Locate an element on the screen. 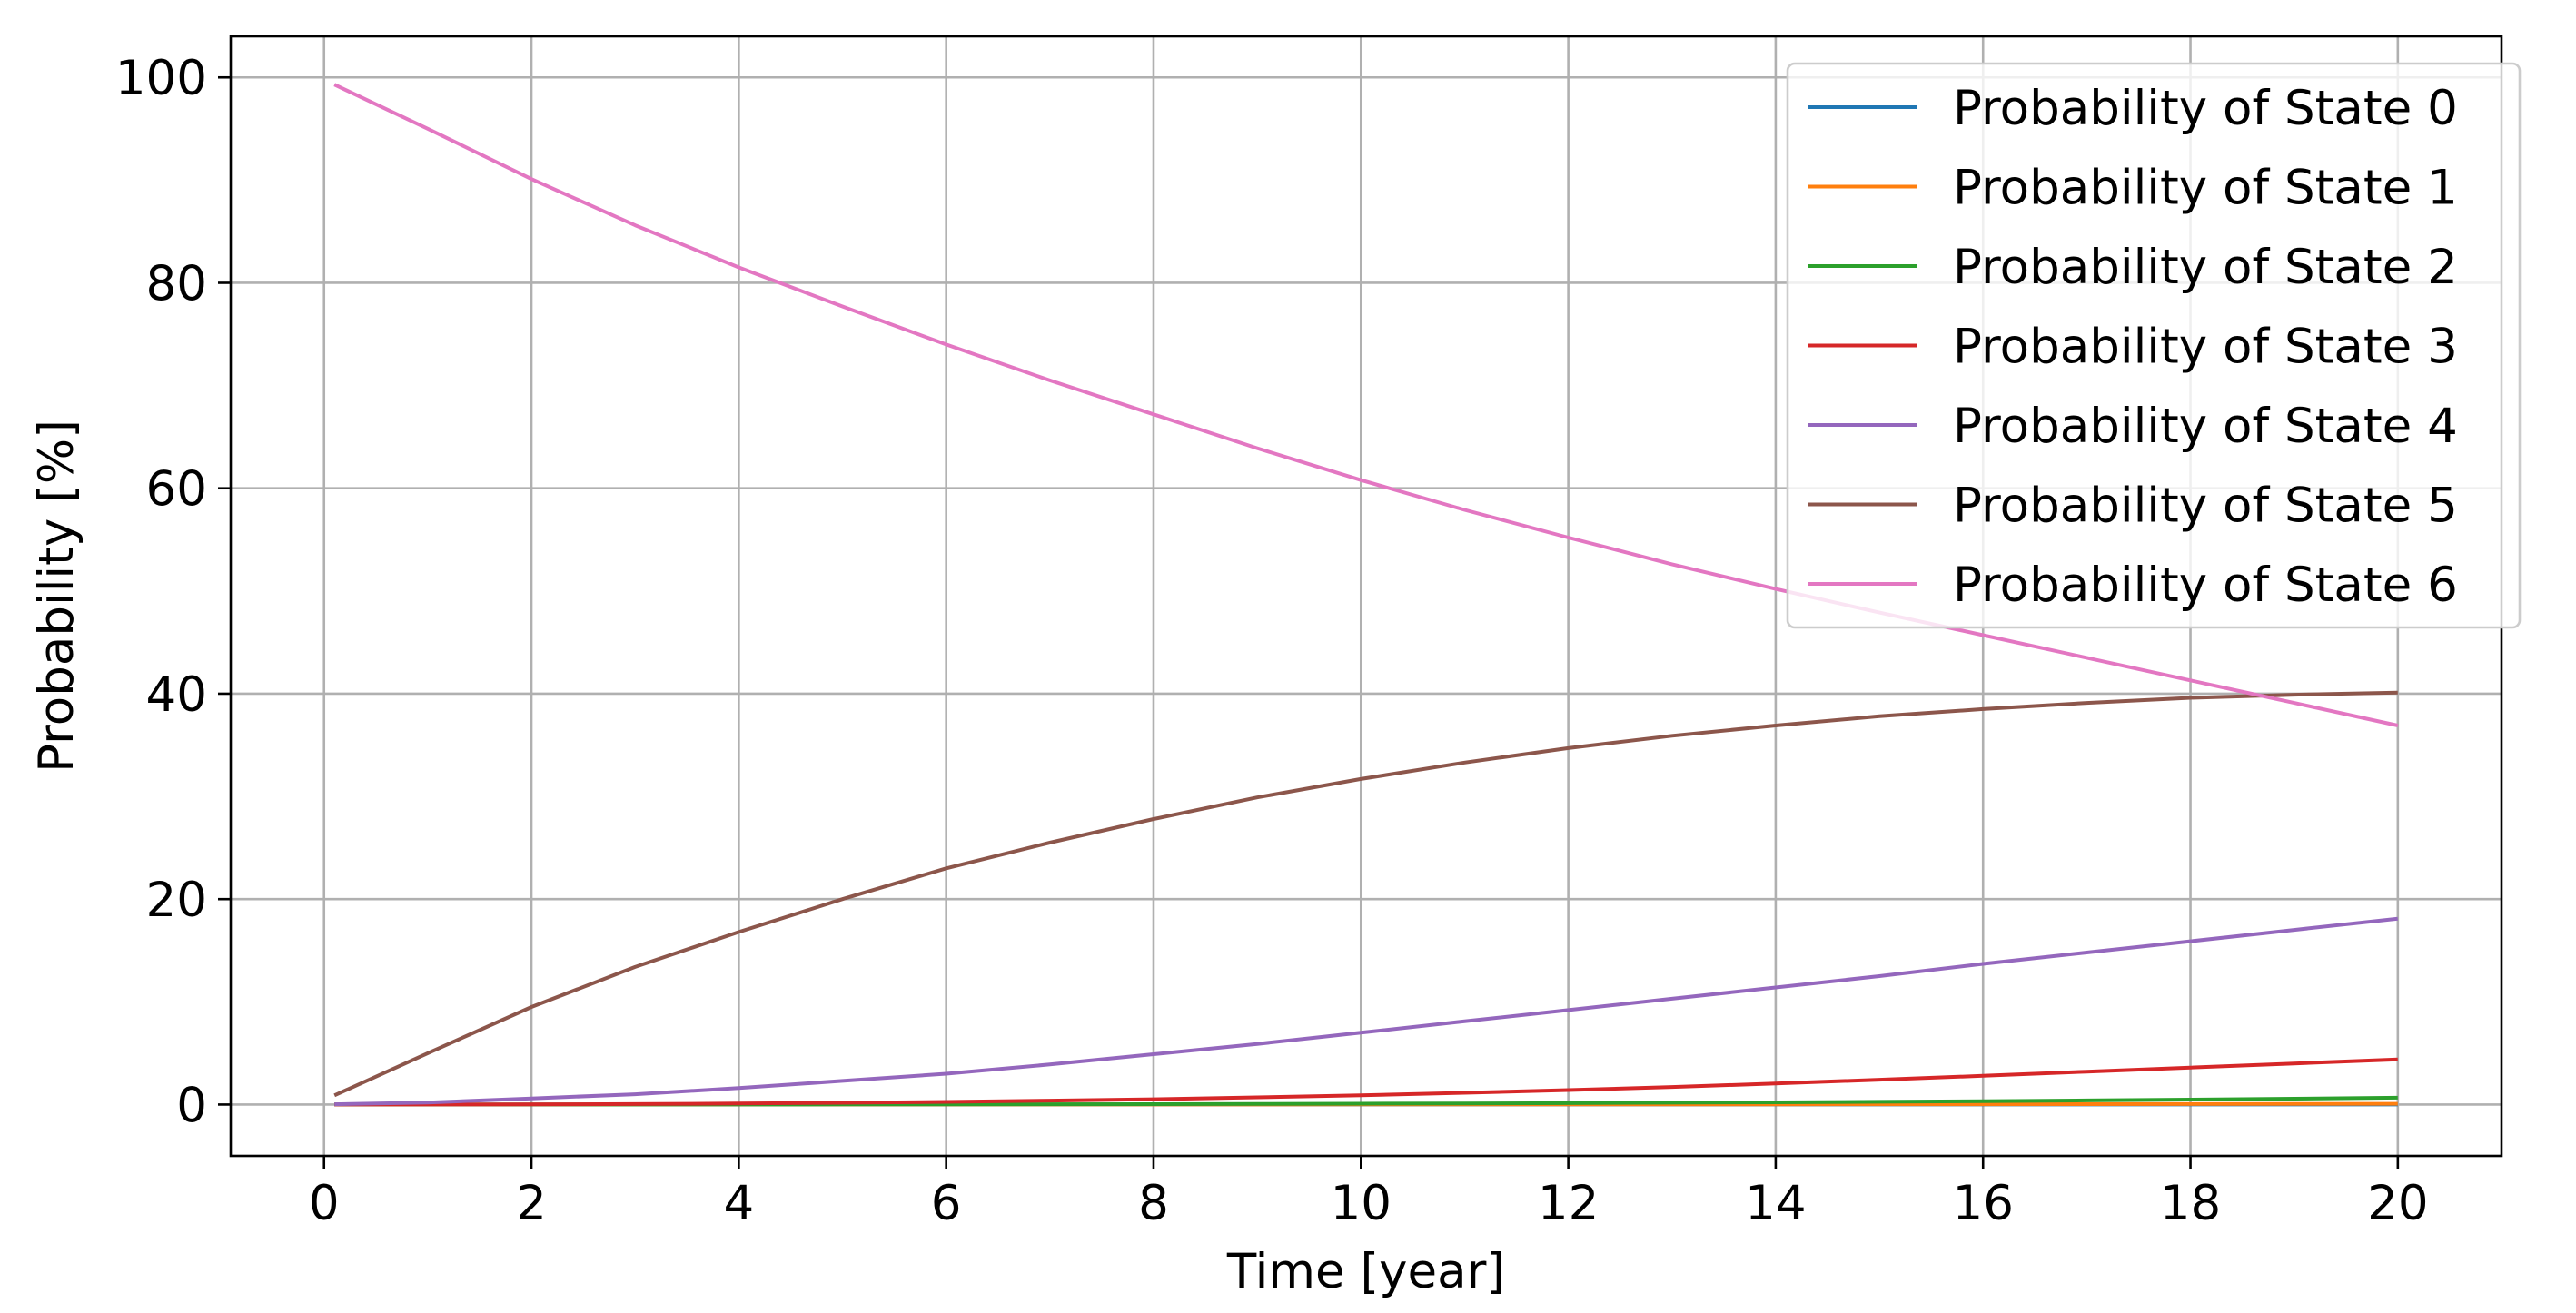 Image resolution: width=2576 pixels, height=1313 pixels. legend-label: Probability of State 3 is located at coordinates (2205, 347).